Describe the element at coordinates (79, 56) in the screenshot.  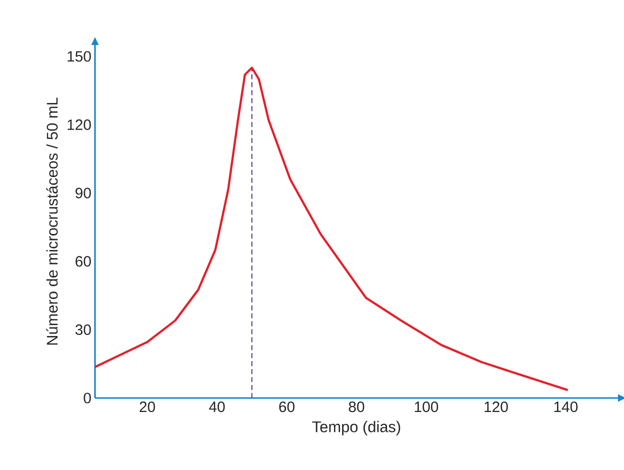
I see `y-tick-label: 150` at that location.